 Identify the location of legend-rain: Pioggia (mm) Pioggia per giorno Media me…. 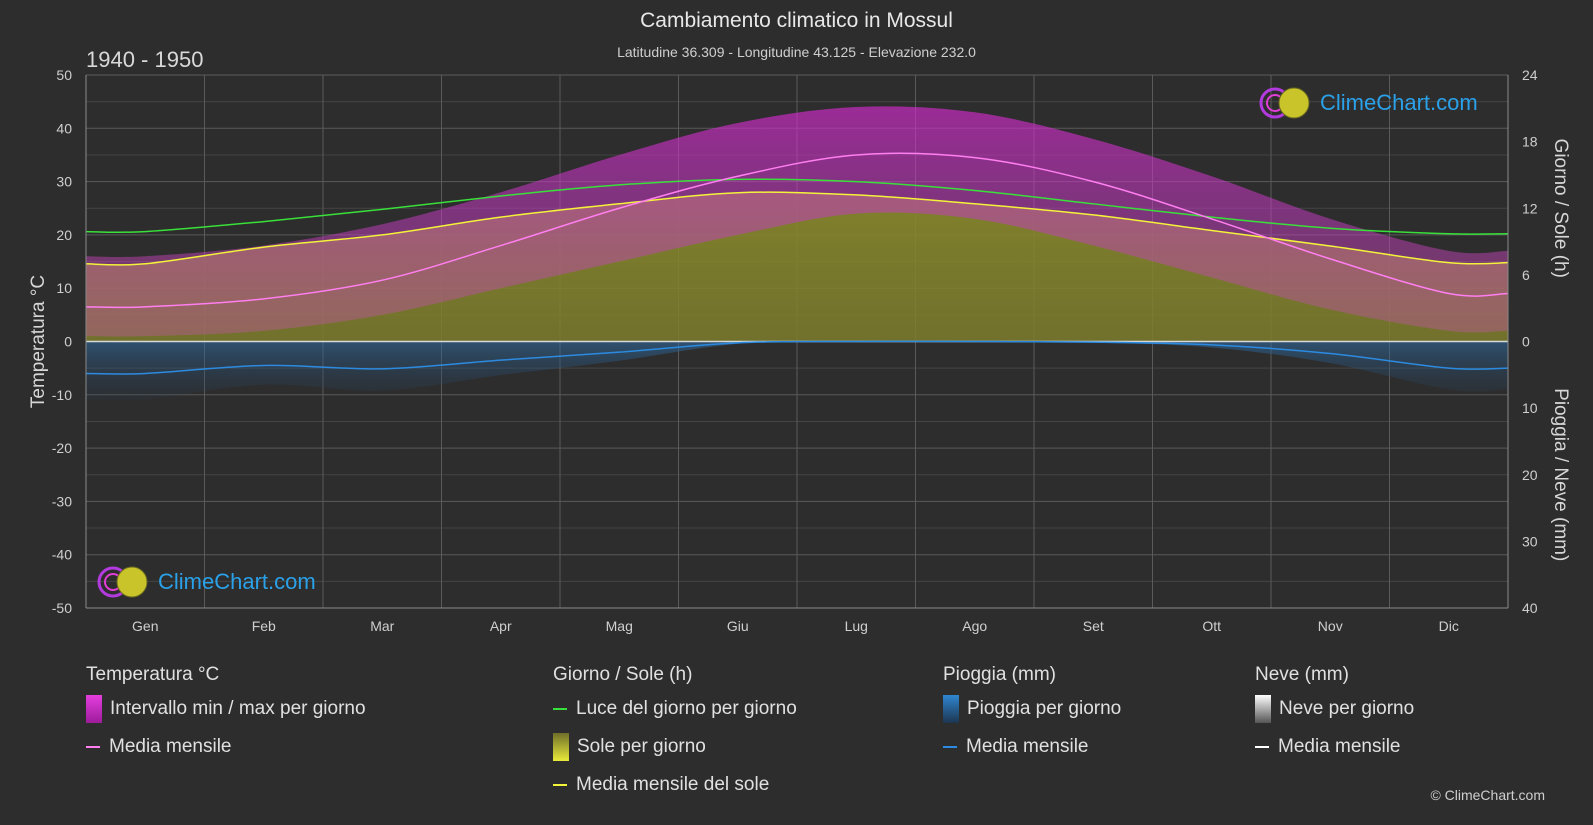
(1032, 715).